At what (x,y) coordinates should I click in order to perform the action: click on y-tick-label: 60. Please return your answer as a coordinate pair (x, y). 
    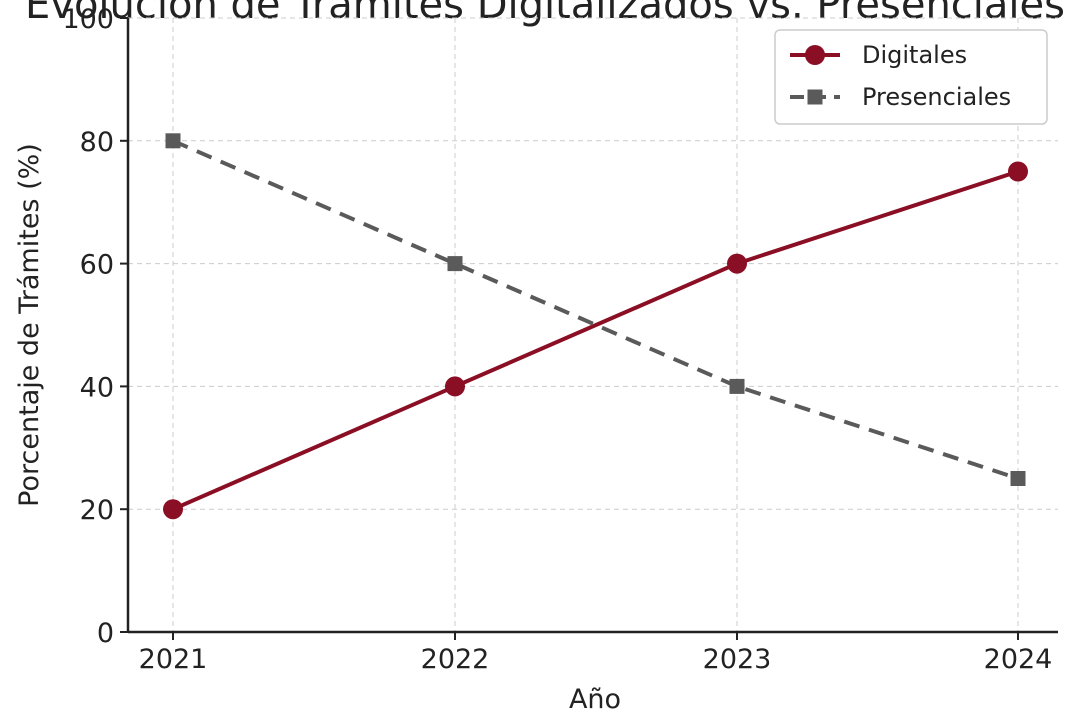
    Looking at the image, I should click on (97, 265).